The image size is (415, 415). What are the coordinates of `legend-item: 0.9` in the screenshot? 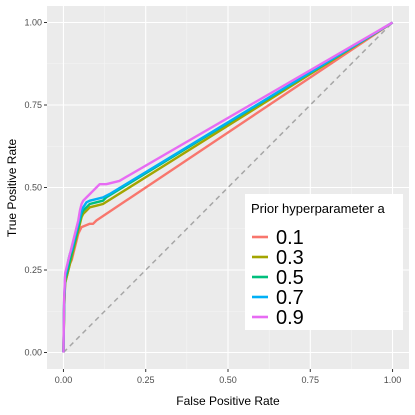 It's located at (277, 318).